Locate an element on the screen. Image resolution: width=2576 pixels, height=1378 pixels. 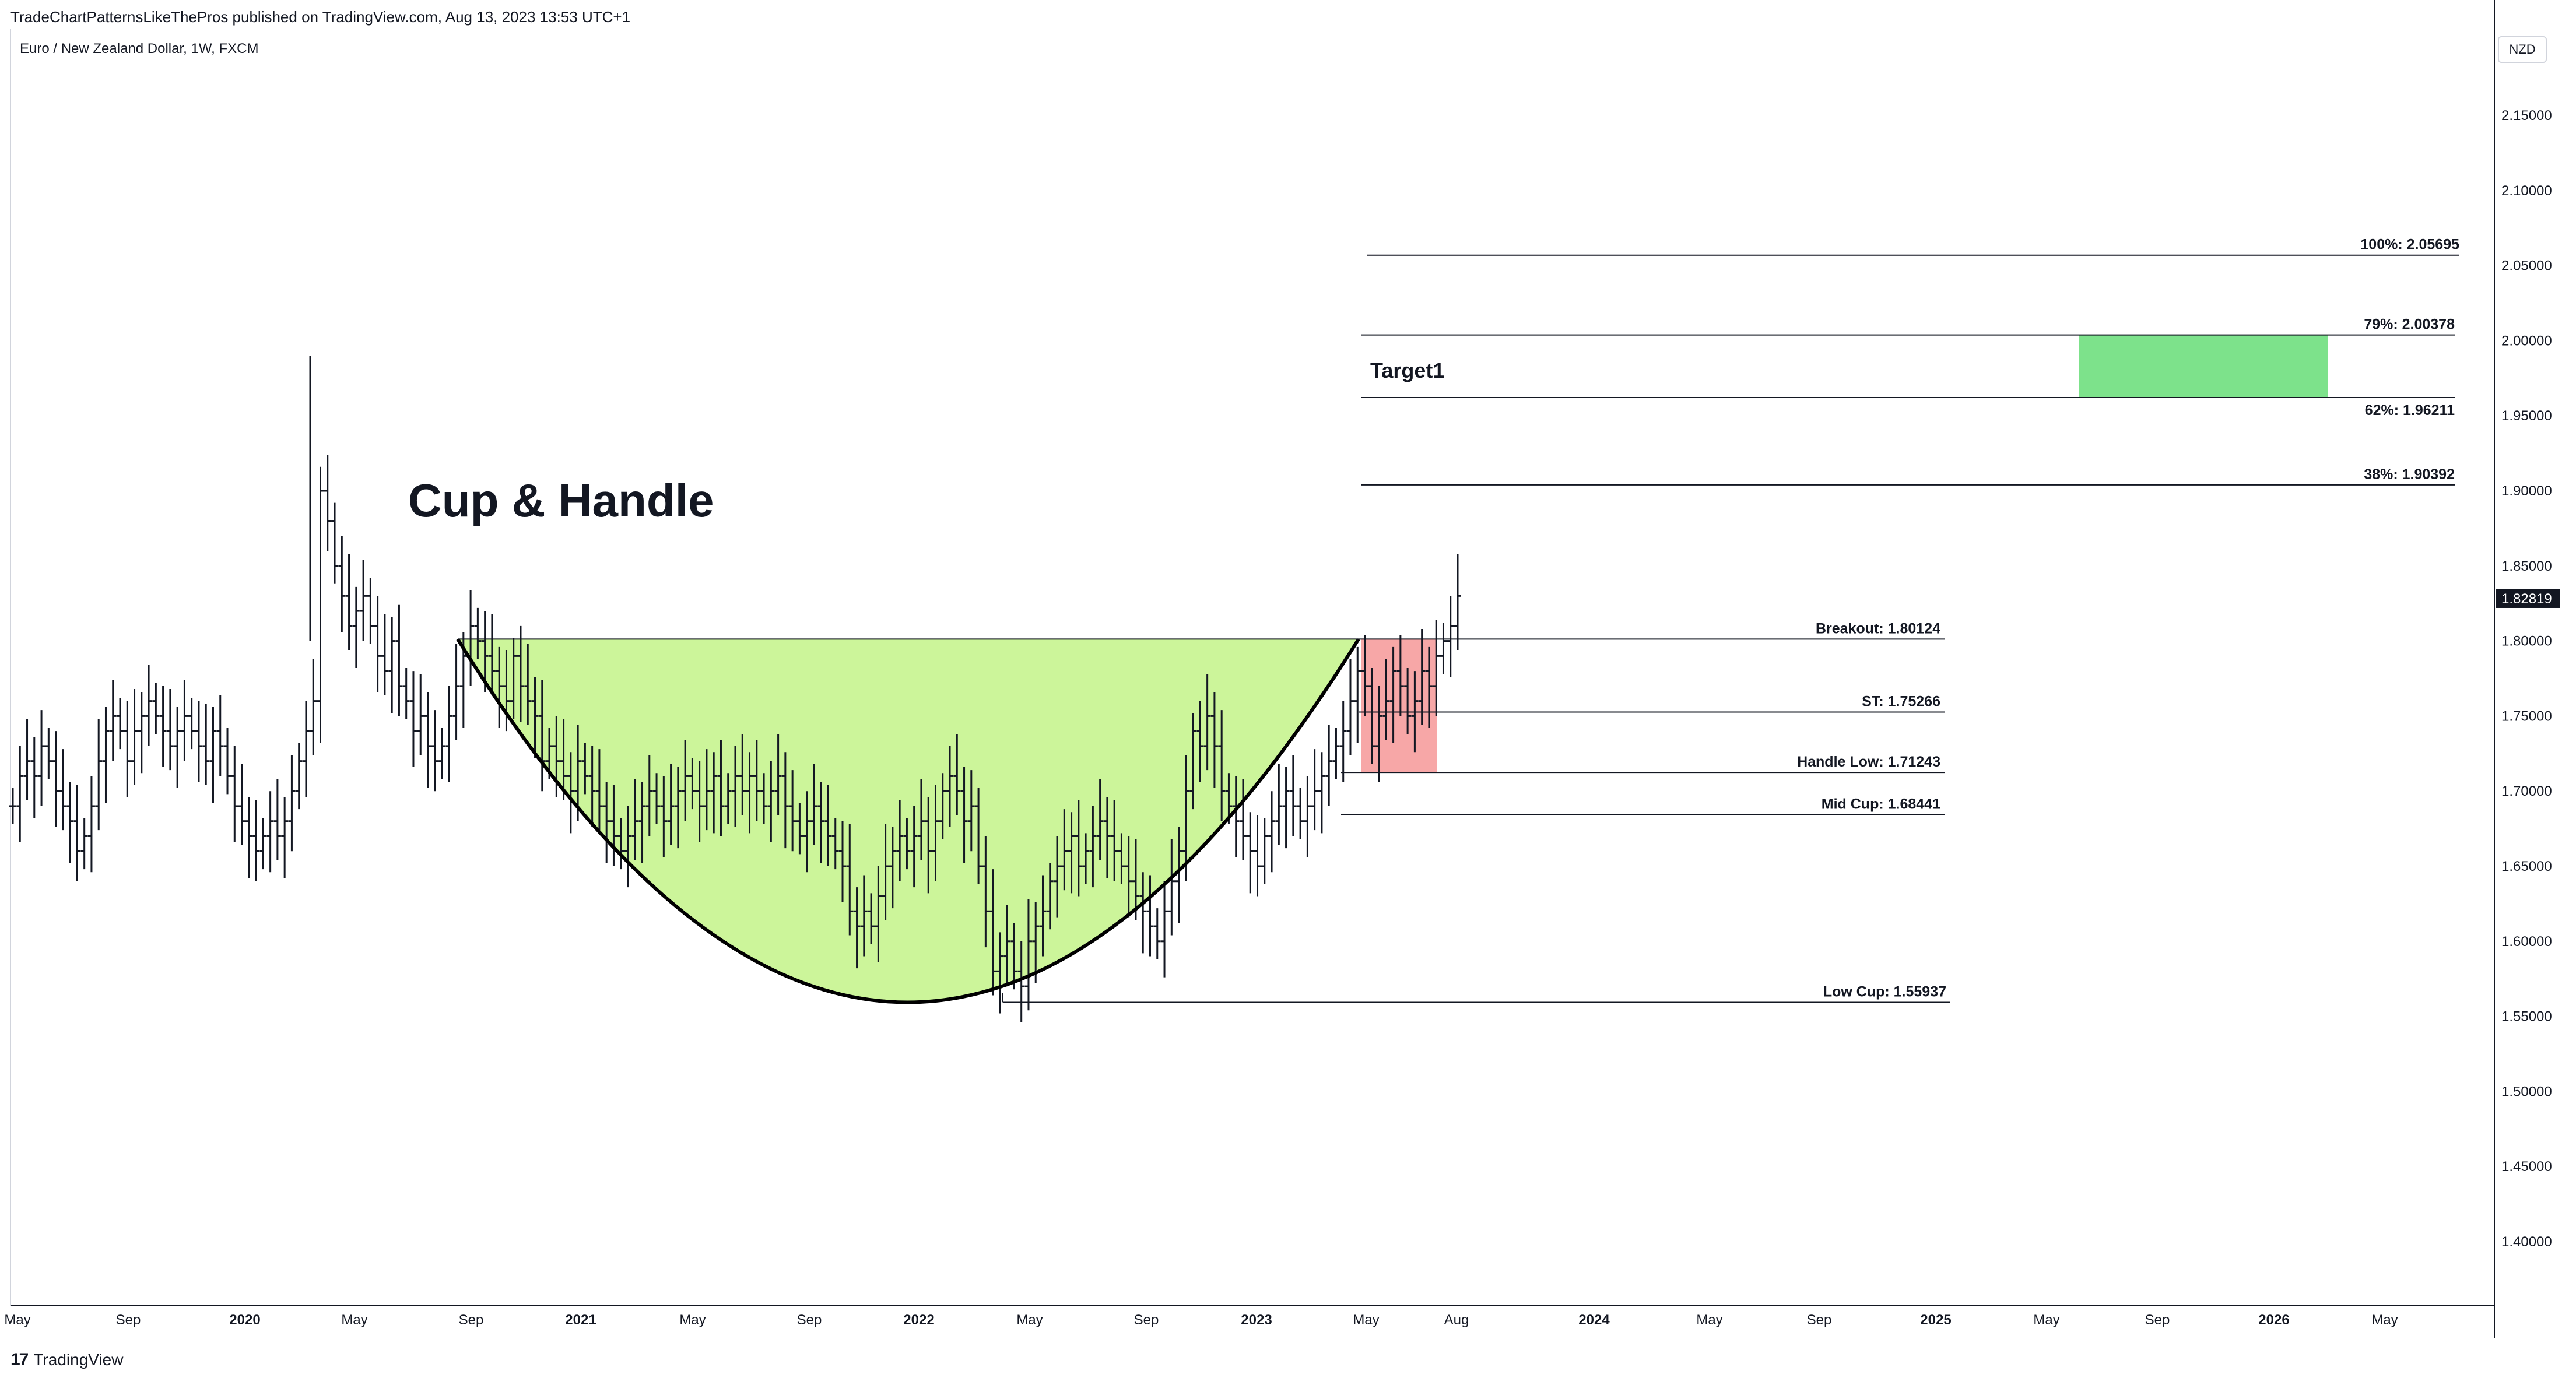
price-tick-label: 1.90000 is located at coordinates (2526, 491).